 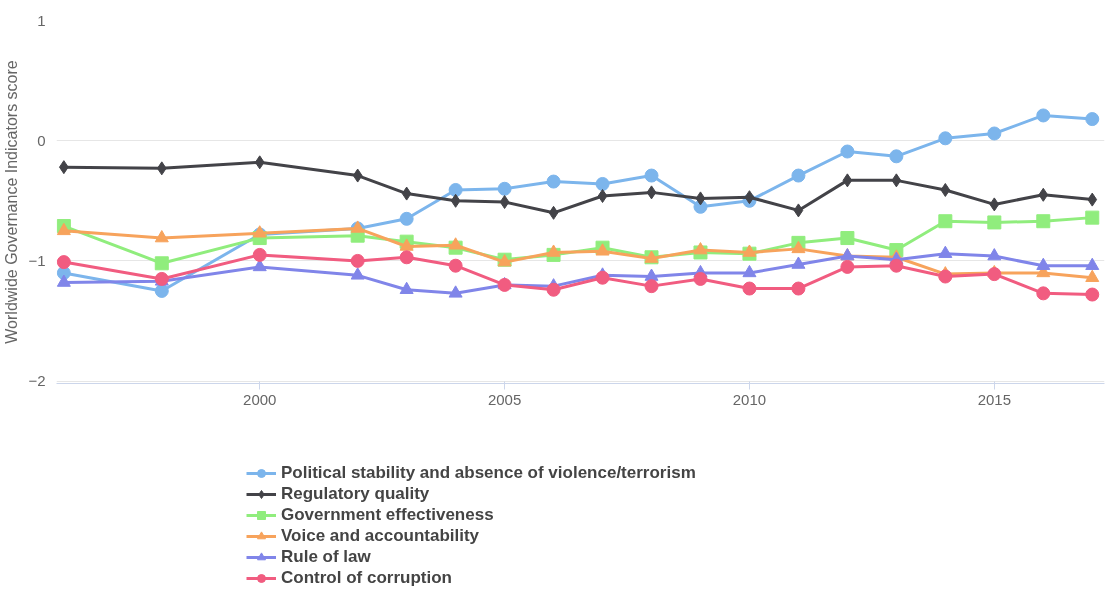 I want to click on legend-label: Control of corruption, so click(x=366, y=578).